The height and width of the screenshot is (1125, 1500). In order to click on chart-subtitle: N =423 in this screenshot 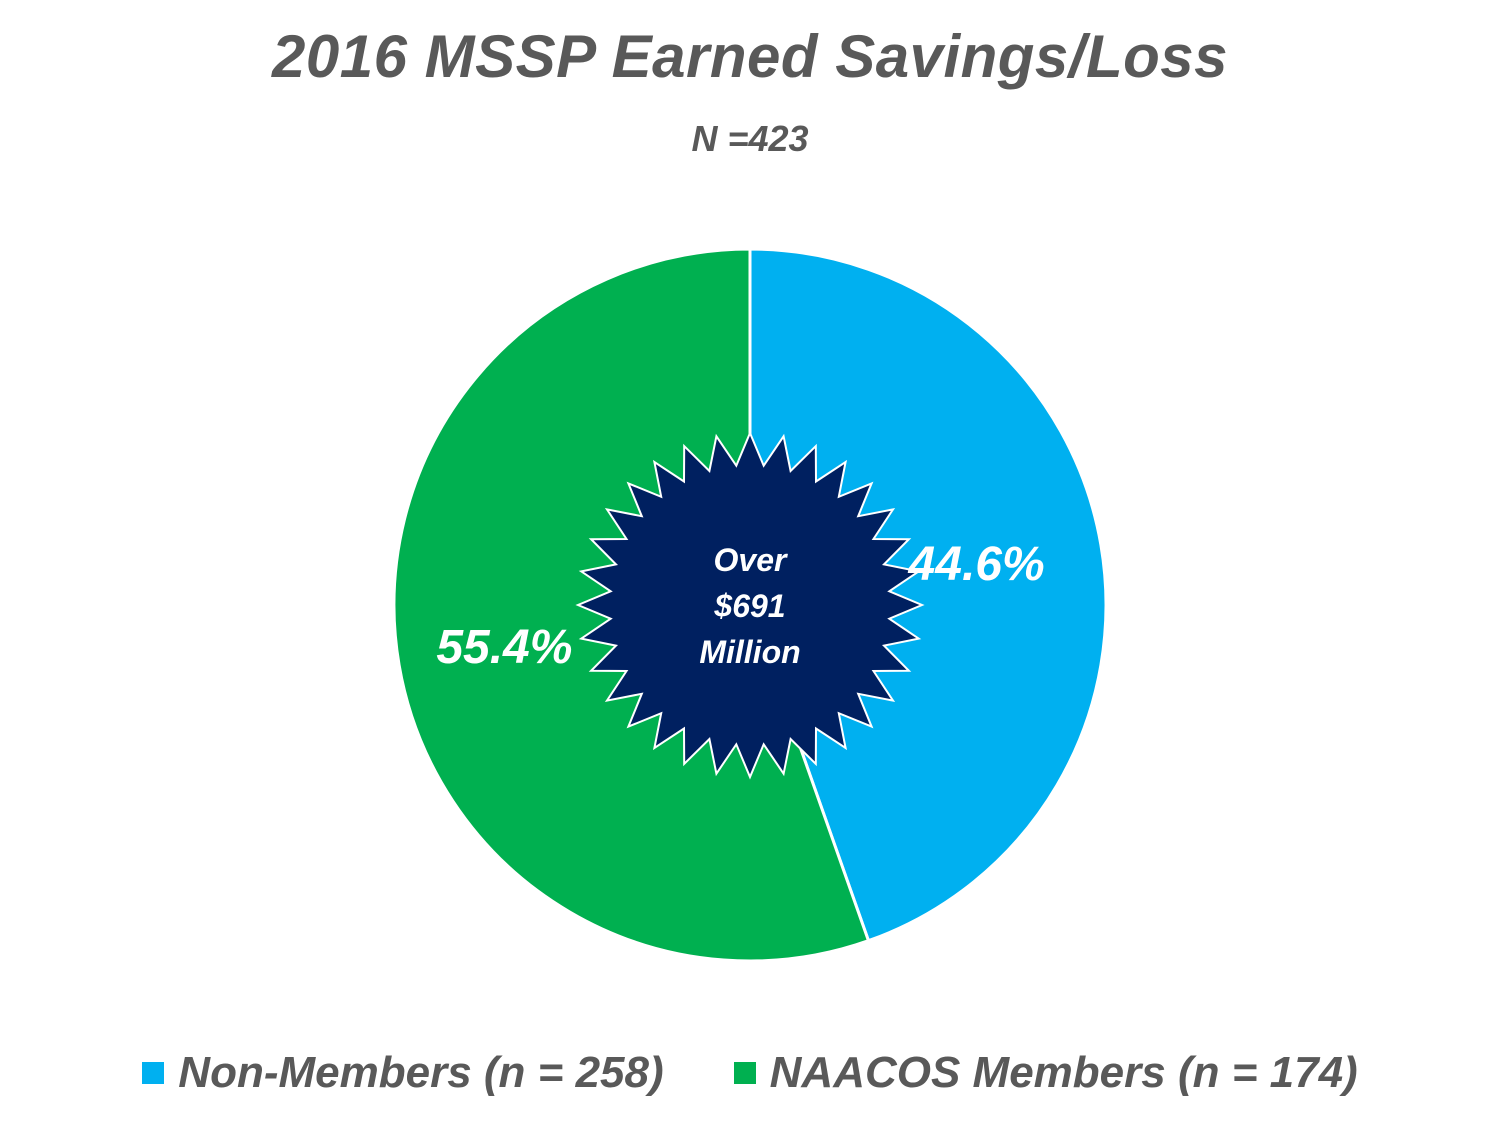, I will do `click(750, 138)`.